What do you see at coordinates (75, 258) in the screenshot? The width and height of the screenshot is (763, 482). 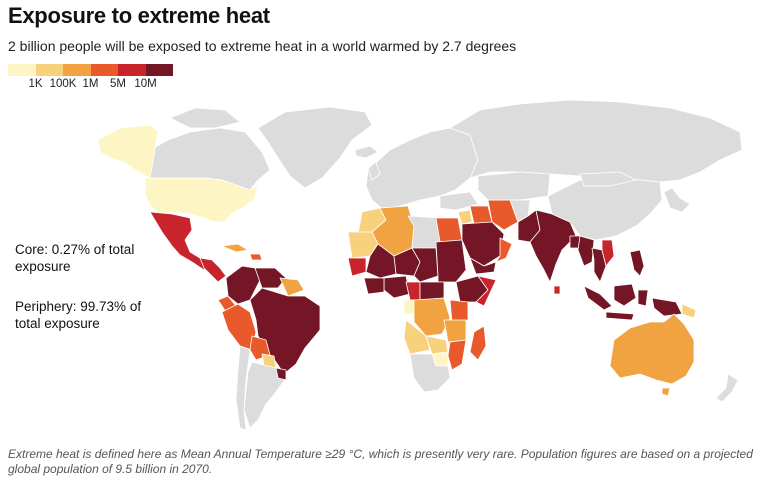 I see `core-note: Core: 0.27% of total exposure` at bounding box center [75, 258].